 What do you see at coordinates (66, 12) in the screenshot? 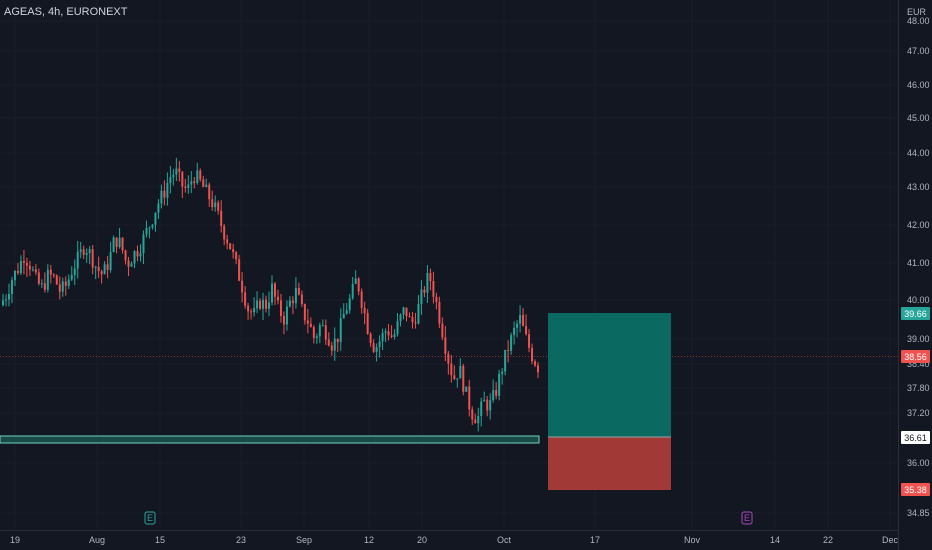
I see `symbol-title: AGEAS, 4h, EURONEXT` at bounding box center [66, 12].